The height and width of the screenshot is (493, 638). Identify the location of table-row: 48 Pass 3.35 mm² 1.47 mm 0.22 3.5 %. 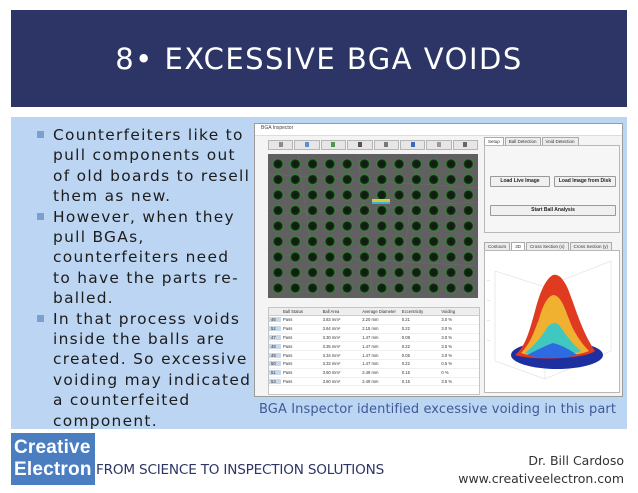
(374, 347).